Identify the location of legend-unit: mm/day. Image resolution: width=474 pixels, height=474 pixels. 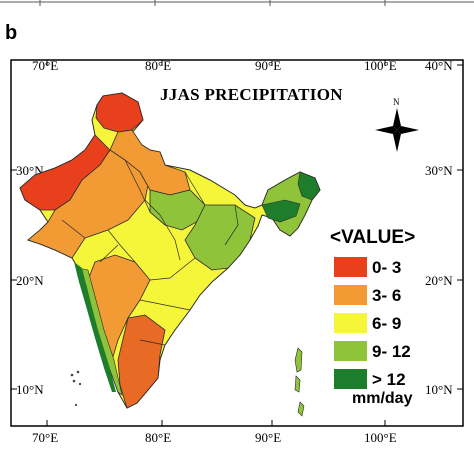
(382, 398).